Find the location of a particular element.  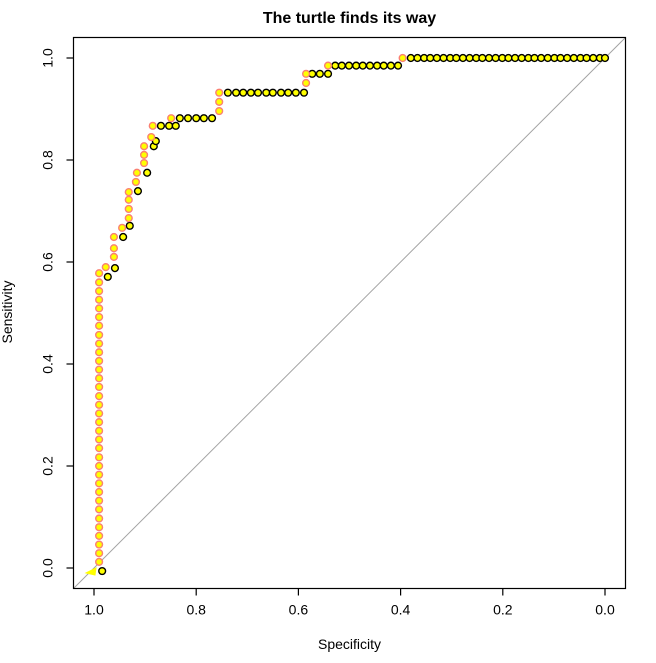

y-tick-label: 0.2 is located at coordinates (48, 466).